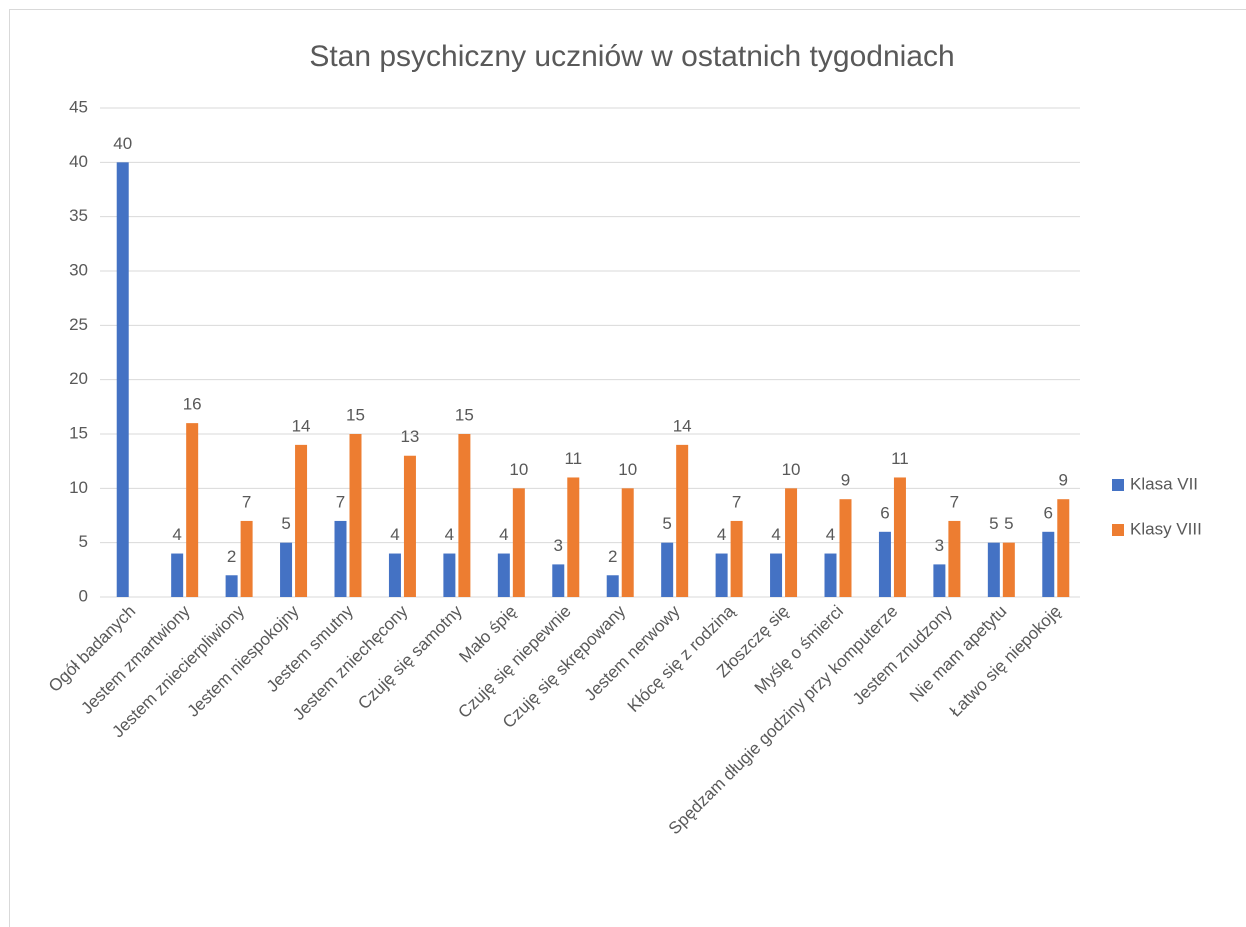 The image size is (1246, 927). Describe the element at coordinates (83, 541) in the screenshot. I see `y-tick-label: 5` at that location.